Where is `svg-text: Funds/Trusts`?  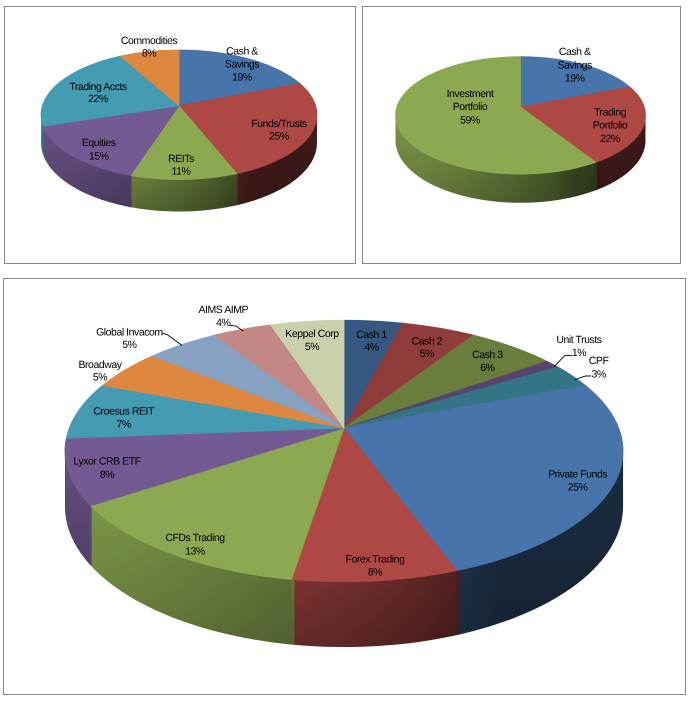
svg-text: Funds/Trusts is located at coordinates (279, 124).